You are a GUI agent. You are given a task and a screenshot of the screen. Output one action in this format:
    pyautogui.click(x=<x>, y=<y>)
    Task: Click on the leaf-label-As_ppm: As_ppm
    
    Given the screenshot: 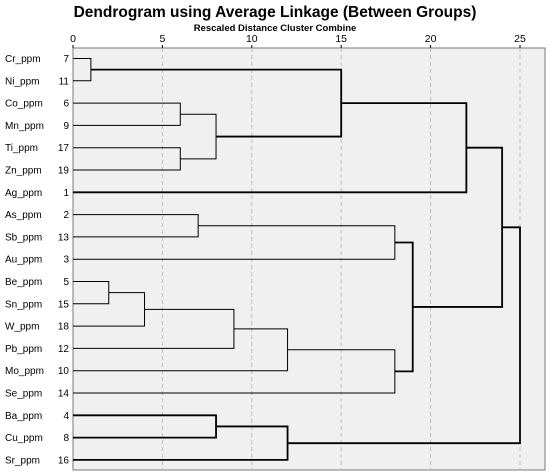 What is the action you would take?
    pyautogui.click(x=23, y=215)
    